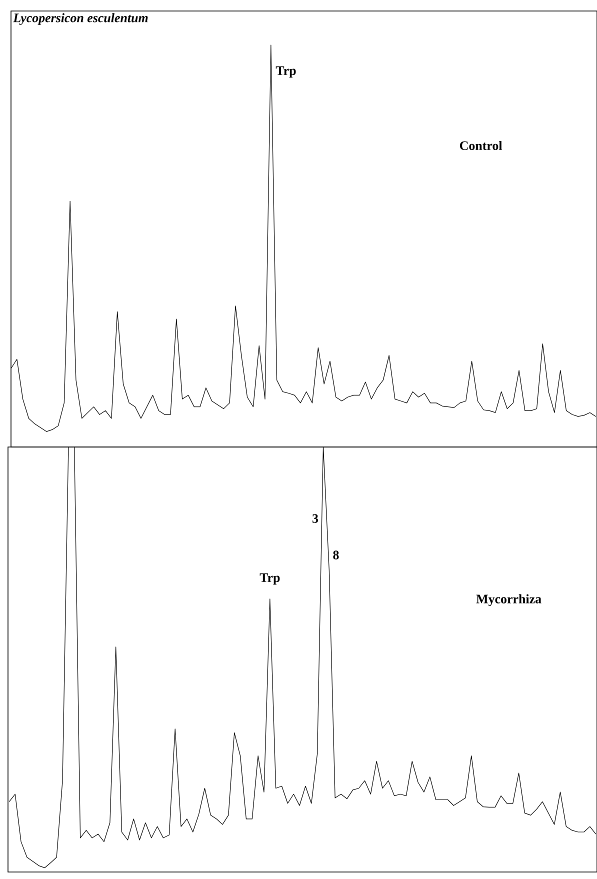 This screenshot has height=879, width=597. I want to click on text: Mycorrhiza, so click(509, 600).